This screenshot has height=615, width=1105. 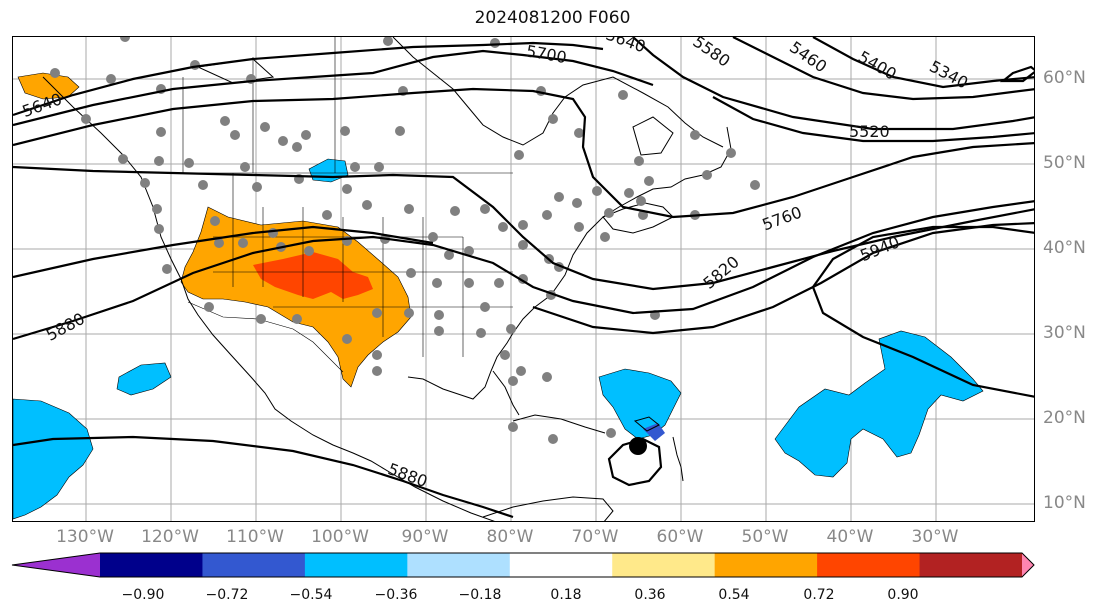 I want to click on latitude-label: 30°N, so click(x=1064, y=333).